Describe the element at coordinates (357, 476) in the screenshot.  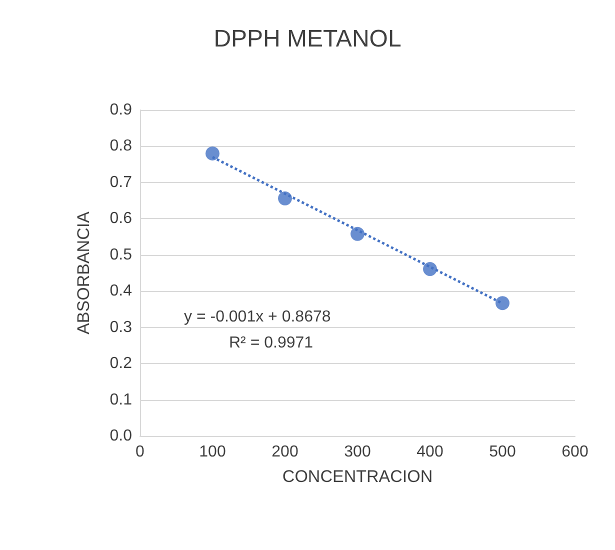
I see `x-axis-title: CONCENTRACION` at that location.